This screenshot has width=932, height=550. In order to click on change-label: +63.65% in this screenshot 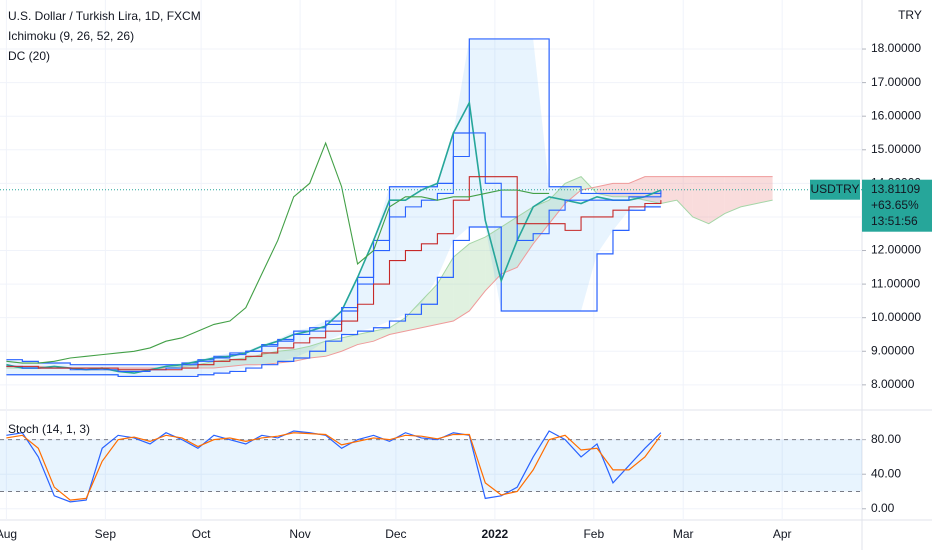, I will do `click(895, 205)`.